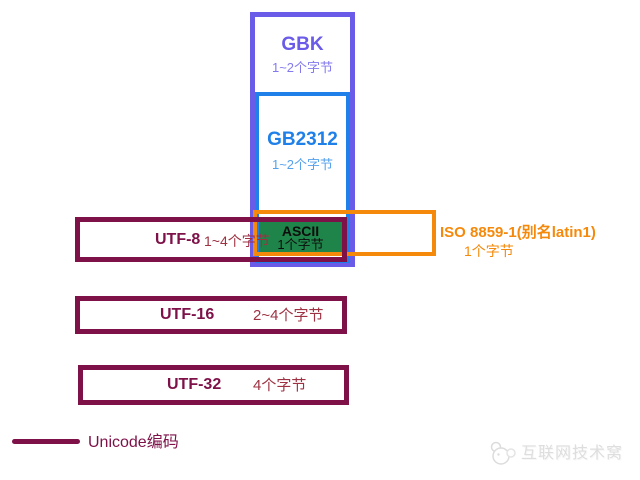  What do you see at coordinates (133, 442) in the screenshot?
I see `unicode-legend-label: Unicode编码` at bounding box center [133, 442].